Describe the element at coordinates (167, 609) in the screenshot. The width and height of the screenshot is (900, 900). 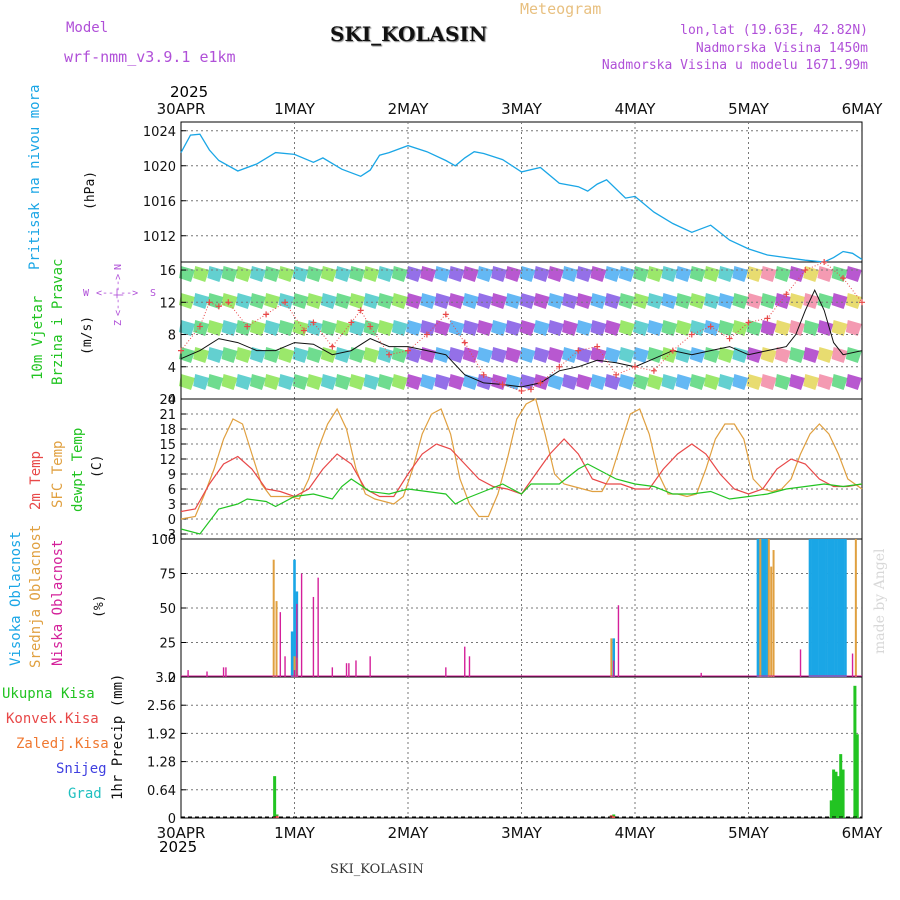
I see `y-tick-label: 50` at that location.